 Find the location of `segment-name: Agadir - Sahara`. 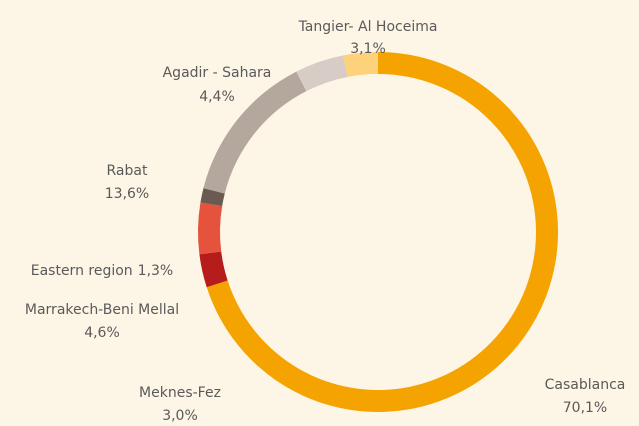

segment-name: Agadir - Sahara is located at coordinates (217, 73).